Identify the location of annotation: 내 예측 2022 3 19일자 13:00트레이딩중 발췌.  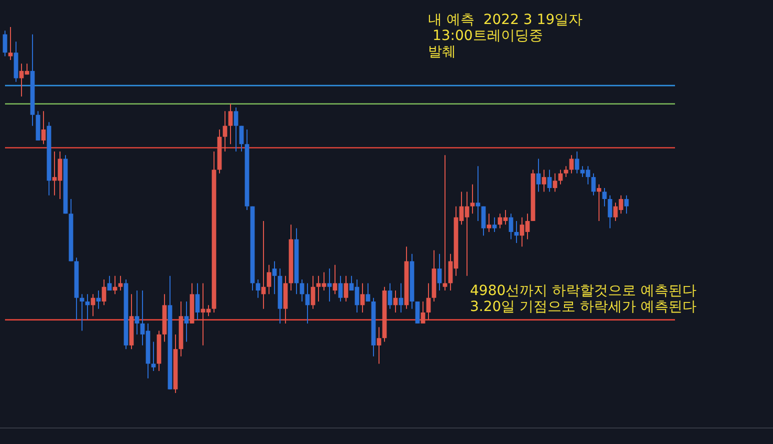
(505, 36).